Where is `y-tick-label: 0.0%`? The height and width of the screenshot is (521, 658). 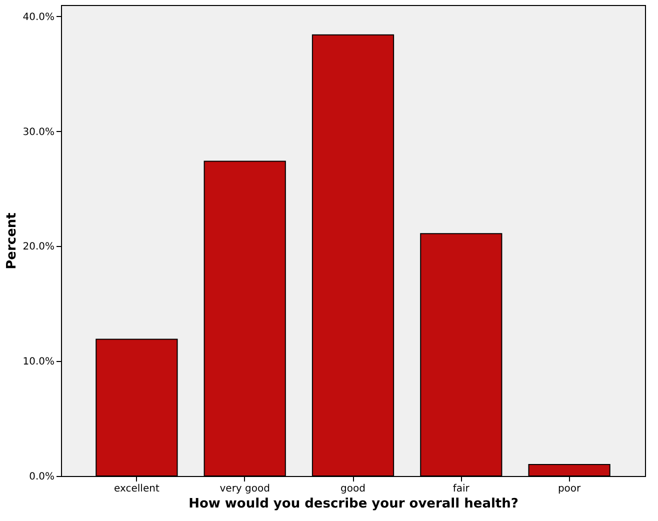
y-tick-label: 0.0% is located at coordinates (41, 477).